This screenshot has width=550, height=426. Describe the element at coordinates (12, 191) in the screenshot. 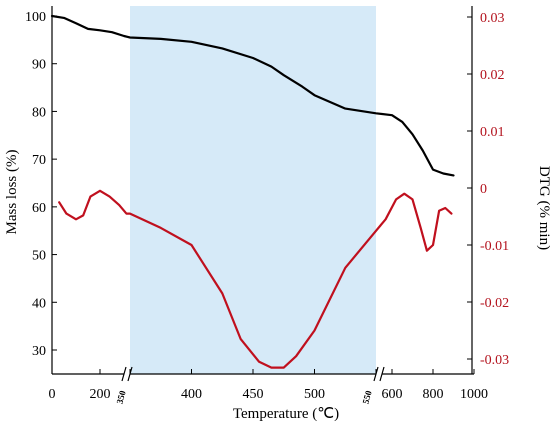

I see `y-axis-left-title: Mass loss (%)` at that location.